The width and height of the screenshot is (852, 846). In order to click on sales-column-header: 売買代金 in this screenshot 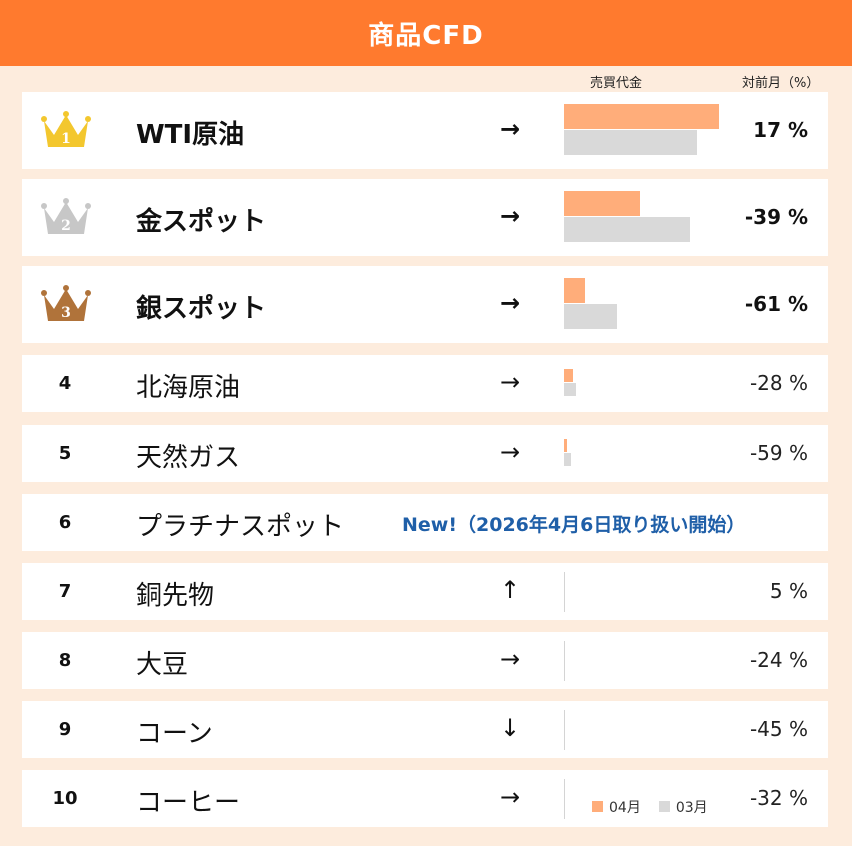, I will do `click(616, 83)`.